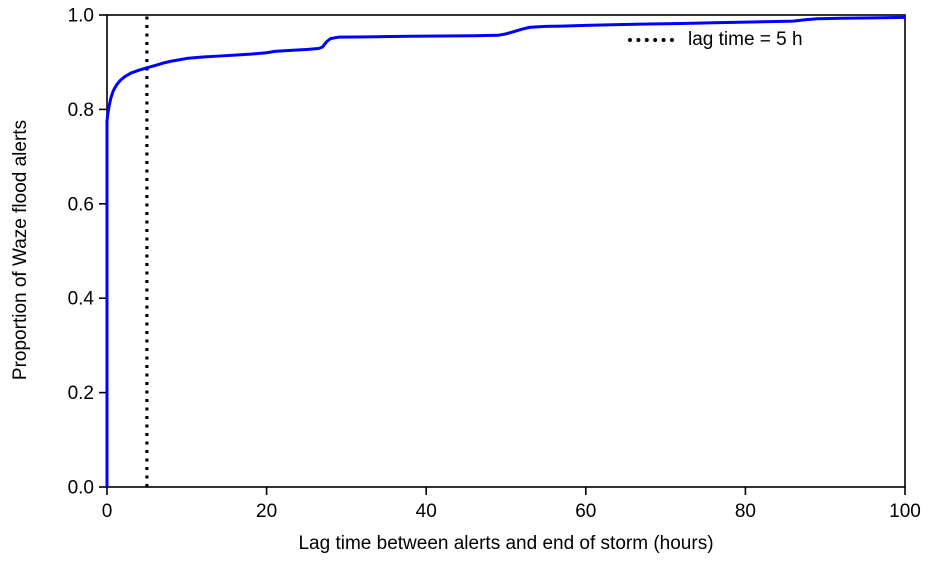 The height and width of the screenshot is (566, 935). What do you see at coordinates (266, 511) in the screenshot?
I see `x-tick-label: 20` at bounding box center [266, 511].